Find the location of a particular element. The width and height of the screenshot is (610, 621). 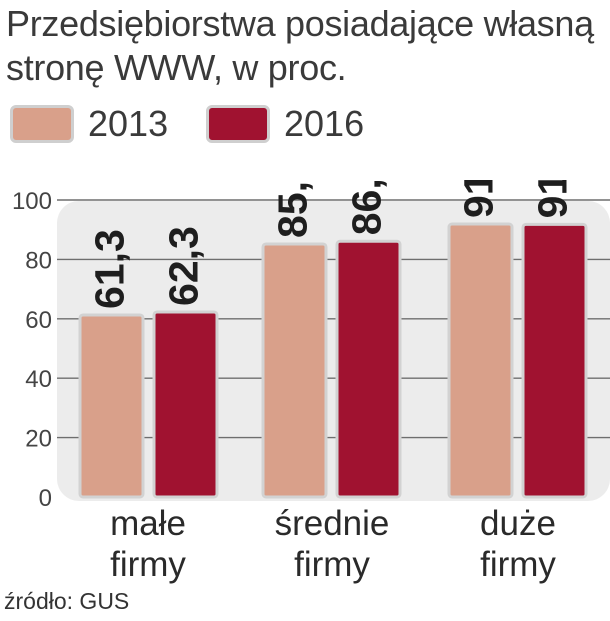

data-label-2013-1: 85,2 is located at coordinates (293, 209).